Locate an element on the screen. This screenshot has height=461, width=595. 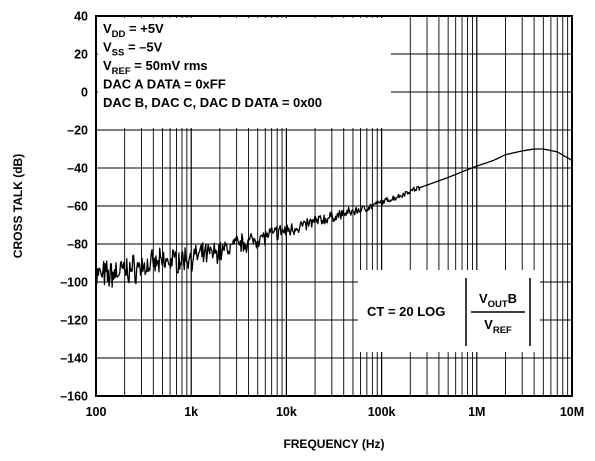
formula-box: CT = 20 LOG VOUTB VREF is located at coordinates (449, 311).